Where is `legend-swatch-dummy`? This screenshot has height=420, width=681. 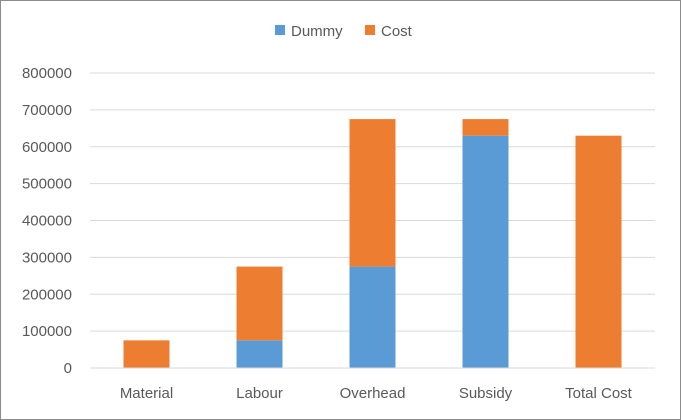
legend-swatch-dummy is located at coordinates (280, 30).